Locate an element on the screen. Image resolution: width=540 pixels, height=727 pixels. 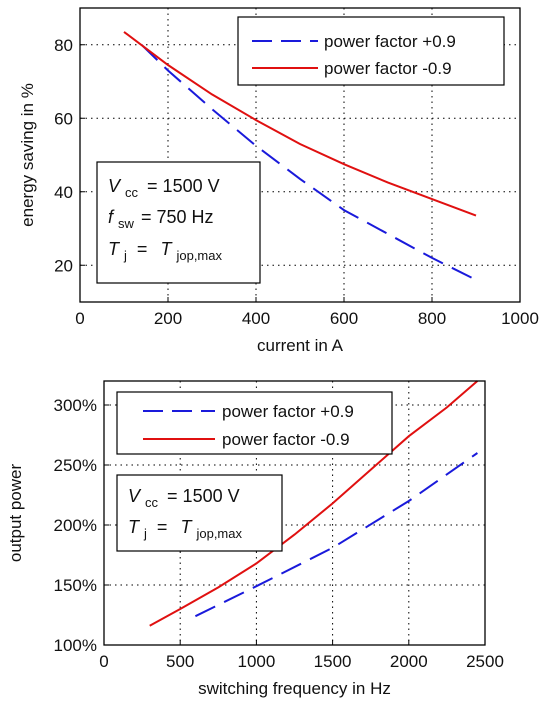
y-tick-label: 150% is located at coordinates (75, 585).